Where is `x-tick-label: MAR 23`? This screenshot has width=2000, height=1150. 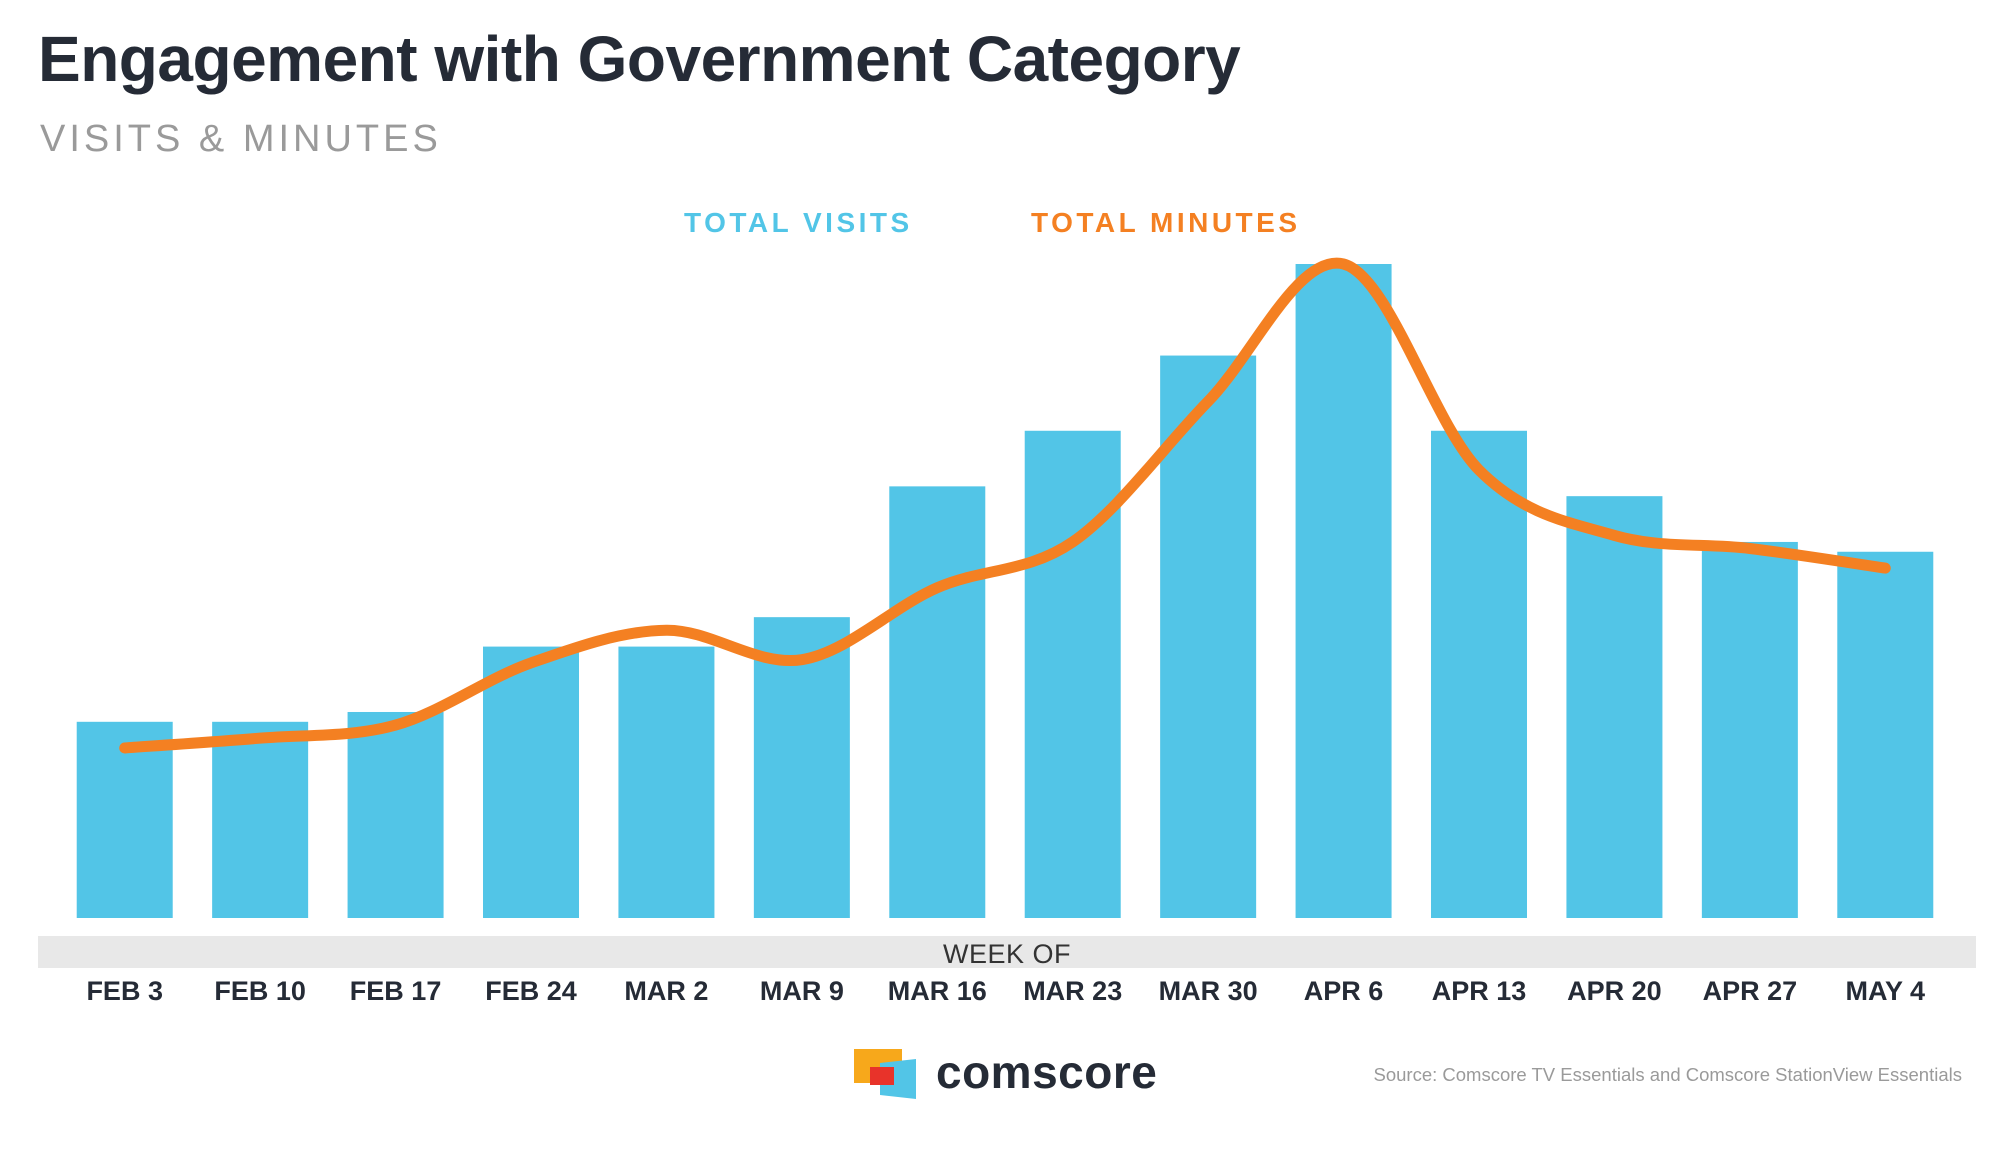
x-tick-label: MAR 23 is located at coordinates (1072, 991).